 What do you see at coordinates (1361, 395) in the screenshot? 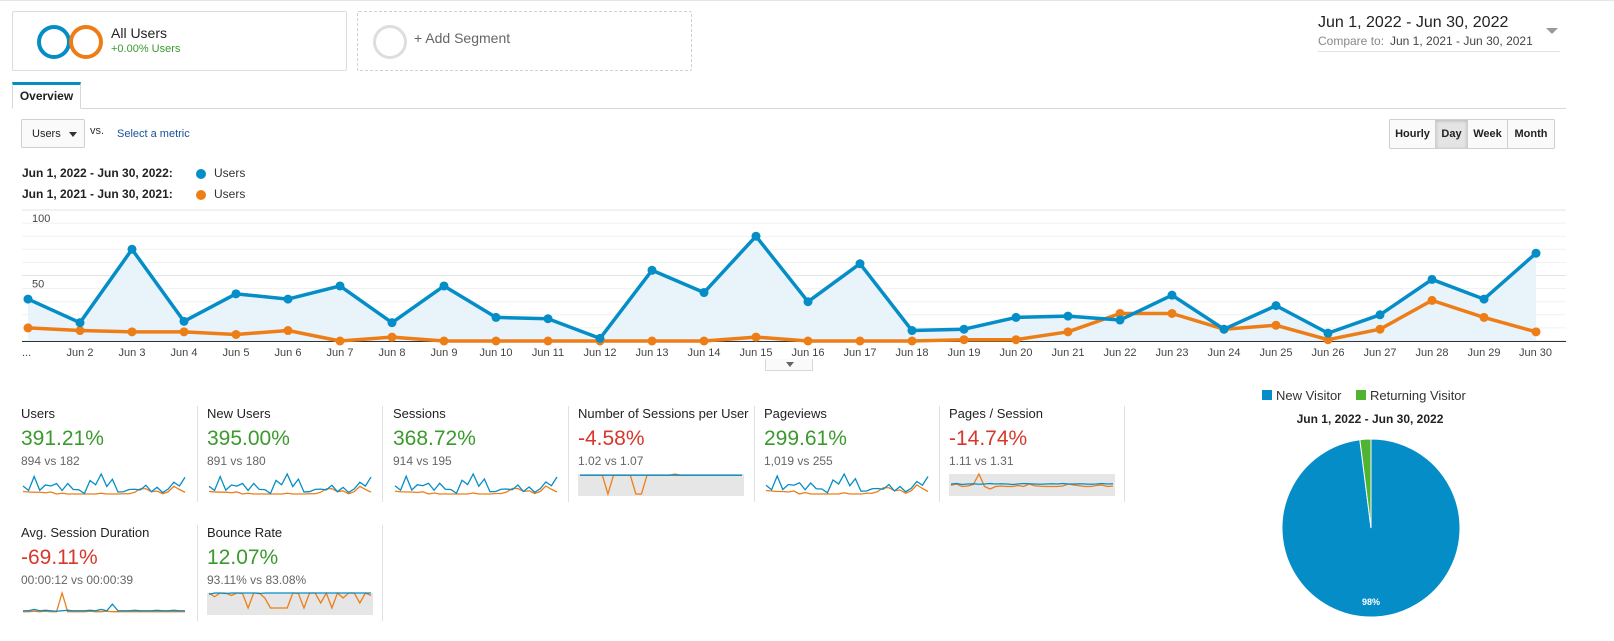
I see `returning-visitor-swatch-icon` at bounding box center [1361, 395].